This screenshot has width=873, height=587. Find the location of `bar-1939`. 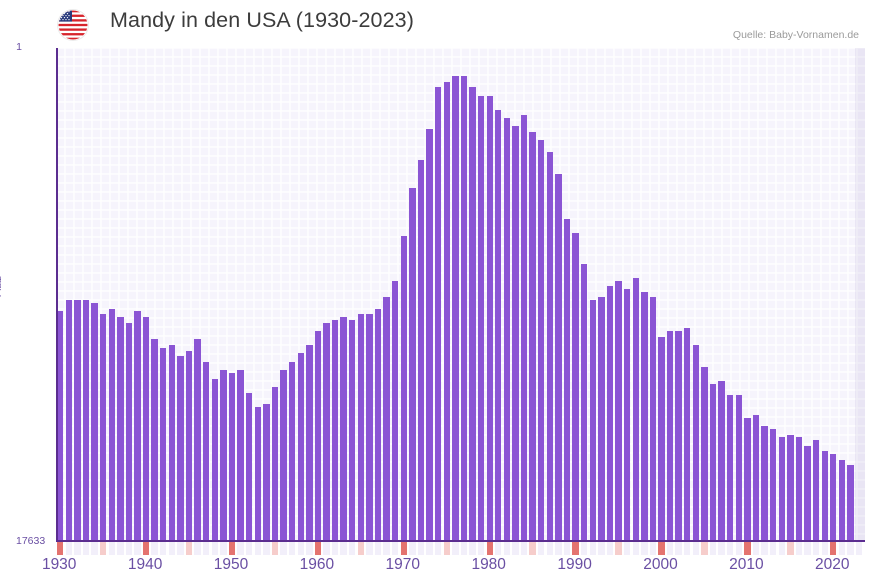

bar-1939 is located at coordinates (137, 426).